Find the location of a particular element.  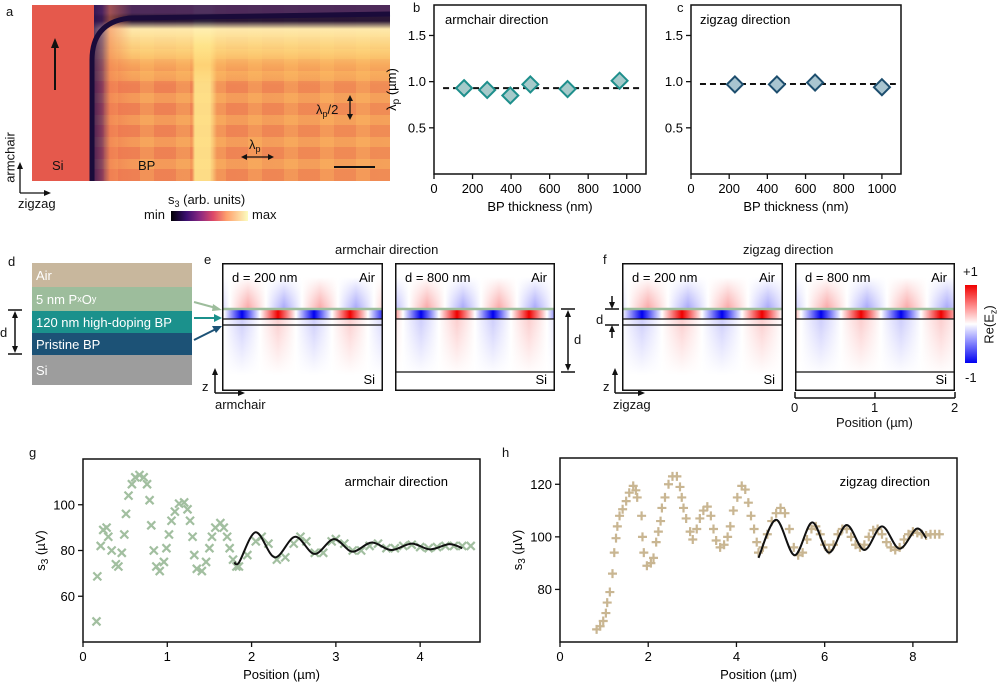

lambda-symbol: λ is located at coordinates (252, 144).